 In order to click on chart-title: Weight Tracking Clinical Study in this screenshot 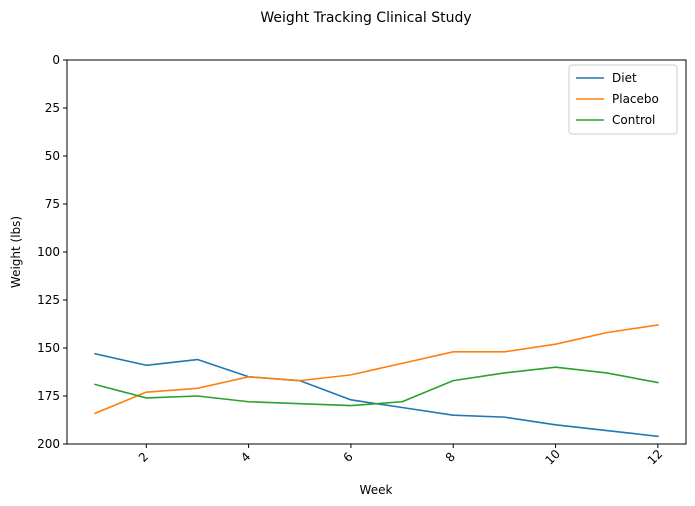, I will do `click(365, 18)`.